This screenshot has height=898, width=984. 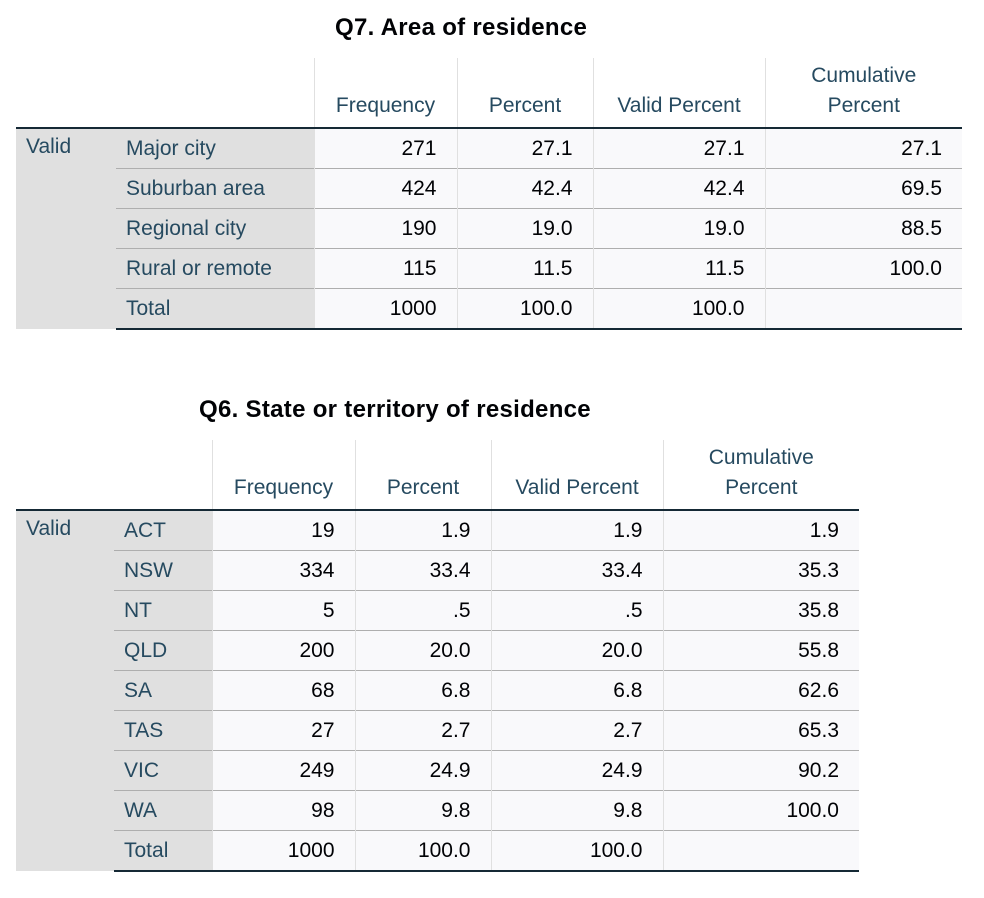 What do you see at coordinates (863, 268) in the screenshot?
I see `cumulative-percent-cell: 100.0` at bounding box center [863, 268].